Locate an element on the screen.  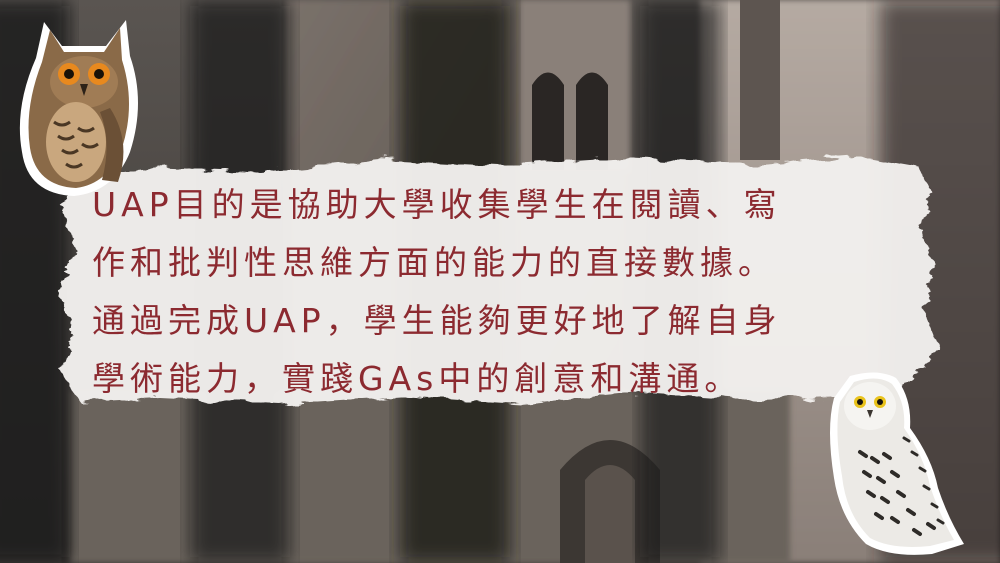
caption-line-3: 通過完成UAP，學生能夠更好地了解自身 is located at coordinates (437, 320).